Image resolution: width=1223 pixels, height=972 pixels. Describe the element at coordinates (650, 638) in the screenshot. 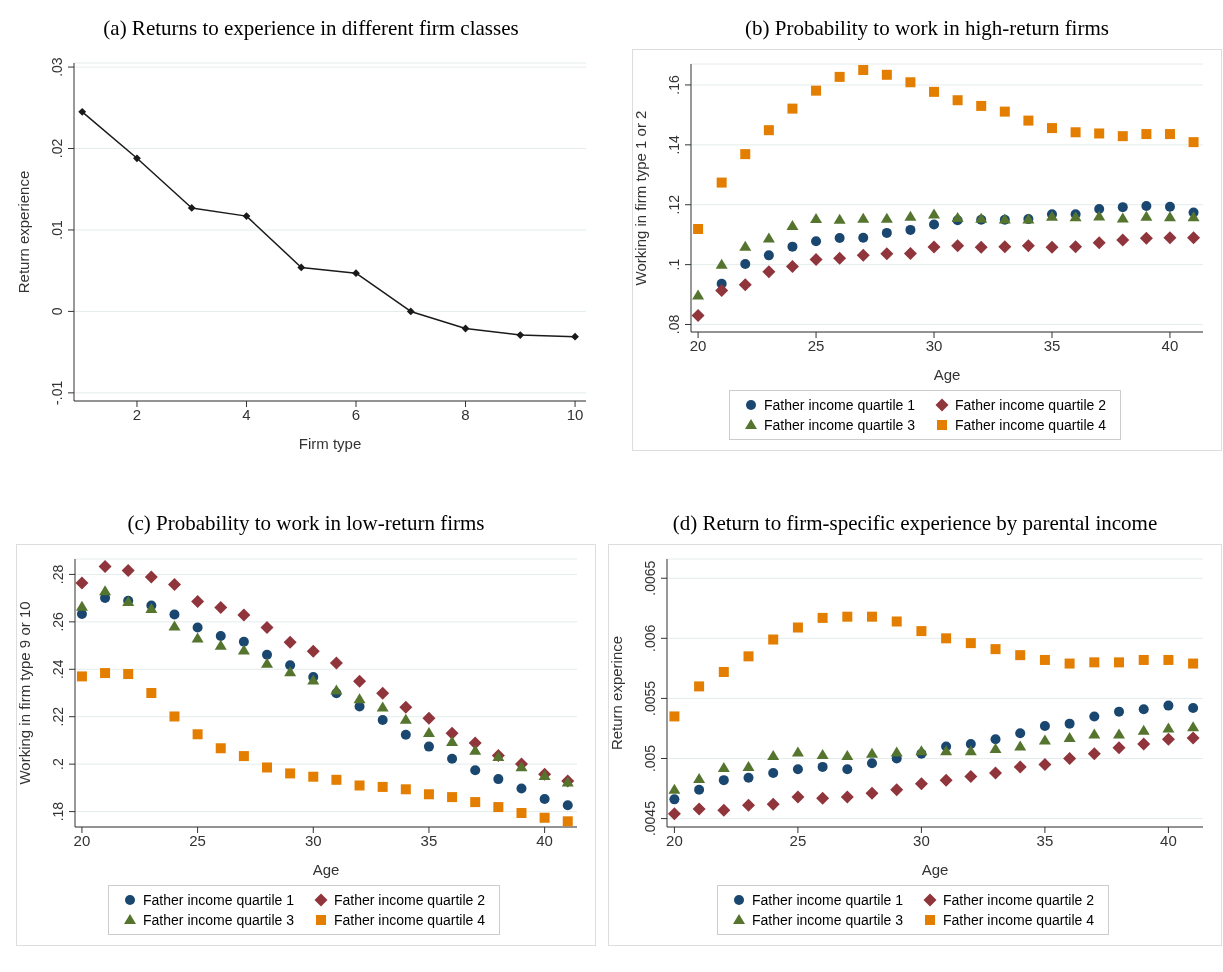

I see `y-tick-label: .006` at that location.